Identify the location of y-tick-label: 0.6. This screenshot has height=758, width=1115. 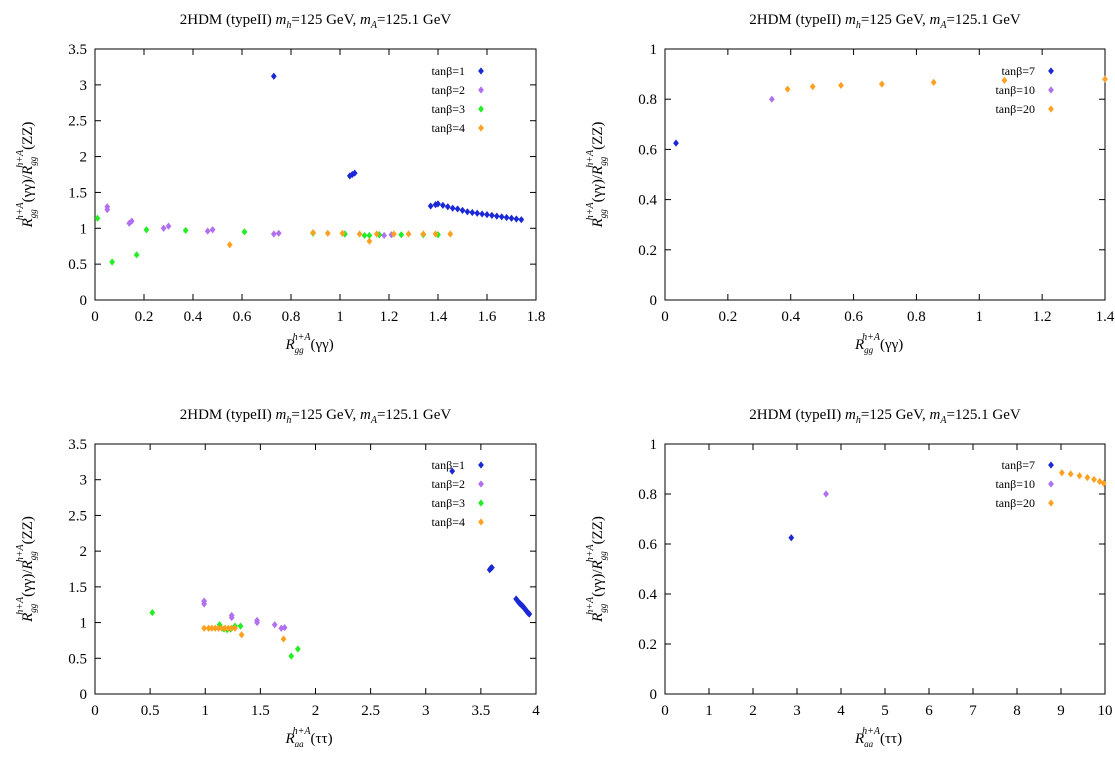
(647, 545).